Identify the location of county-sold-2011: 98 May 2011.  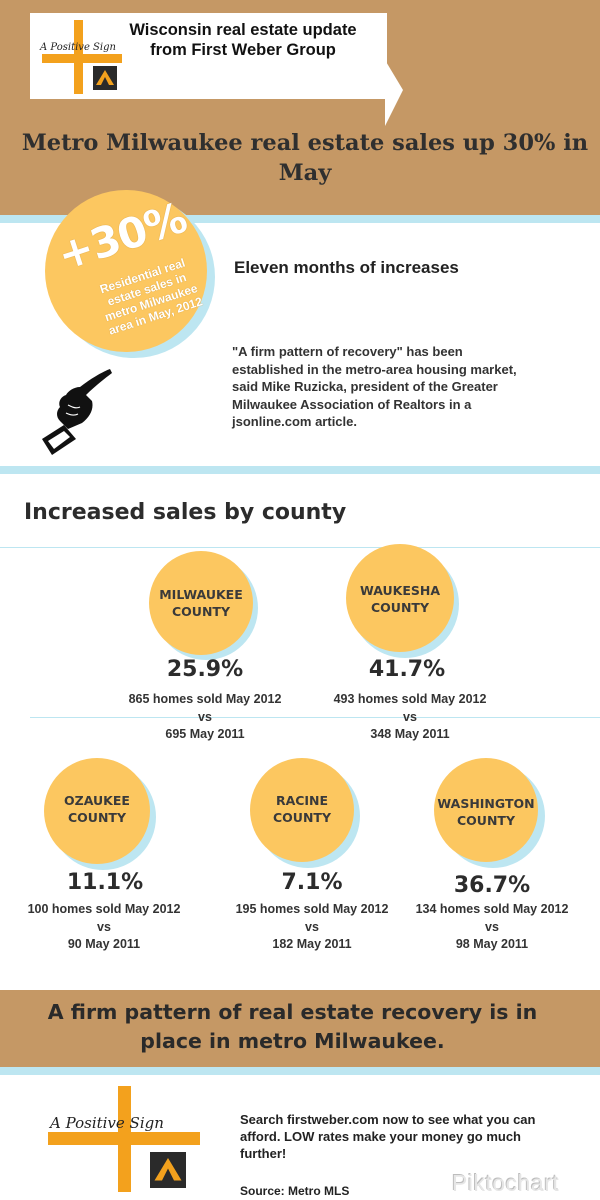
(492, 944).